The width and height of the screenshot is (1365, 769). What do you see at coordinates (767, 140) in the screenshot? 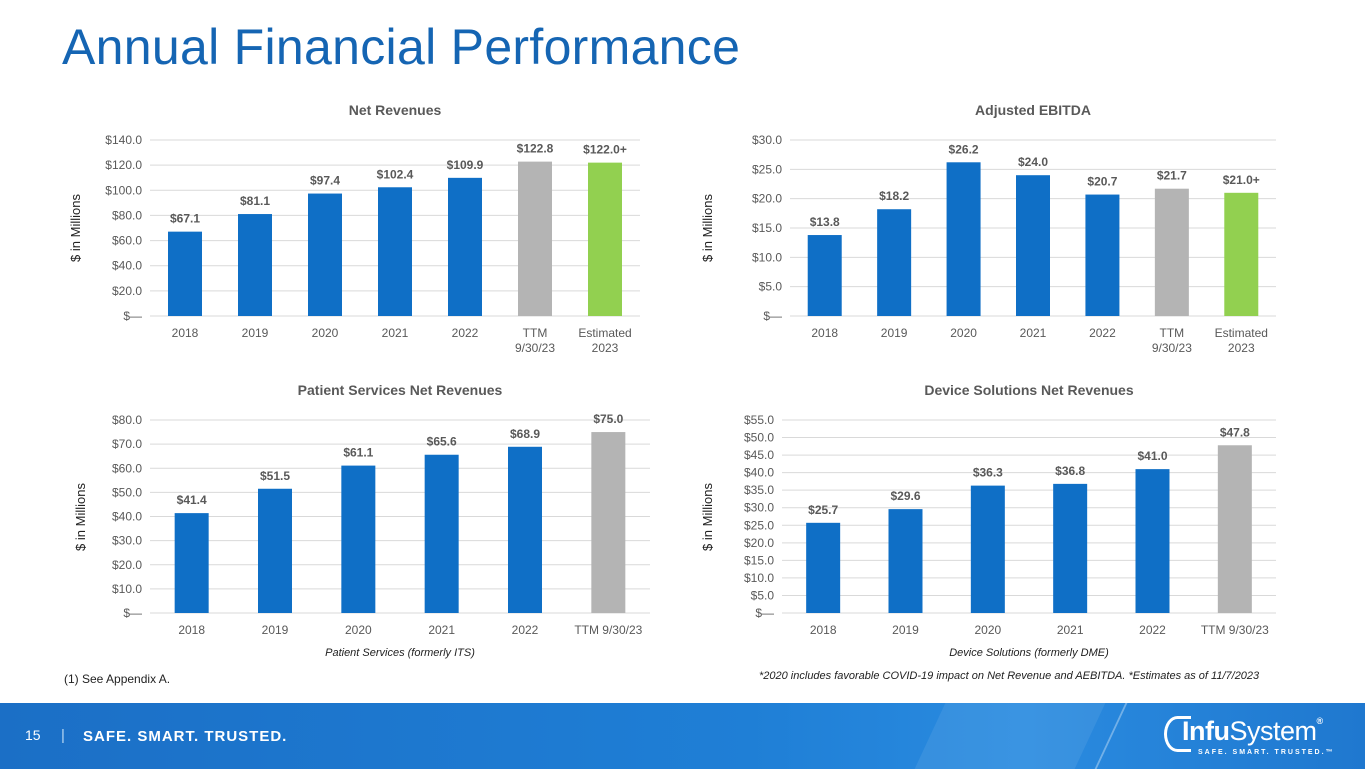
I see `y-tick-label: $30.0` at bounding box center [767, 140].